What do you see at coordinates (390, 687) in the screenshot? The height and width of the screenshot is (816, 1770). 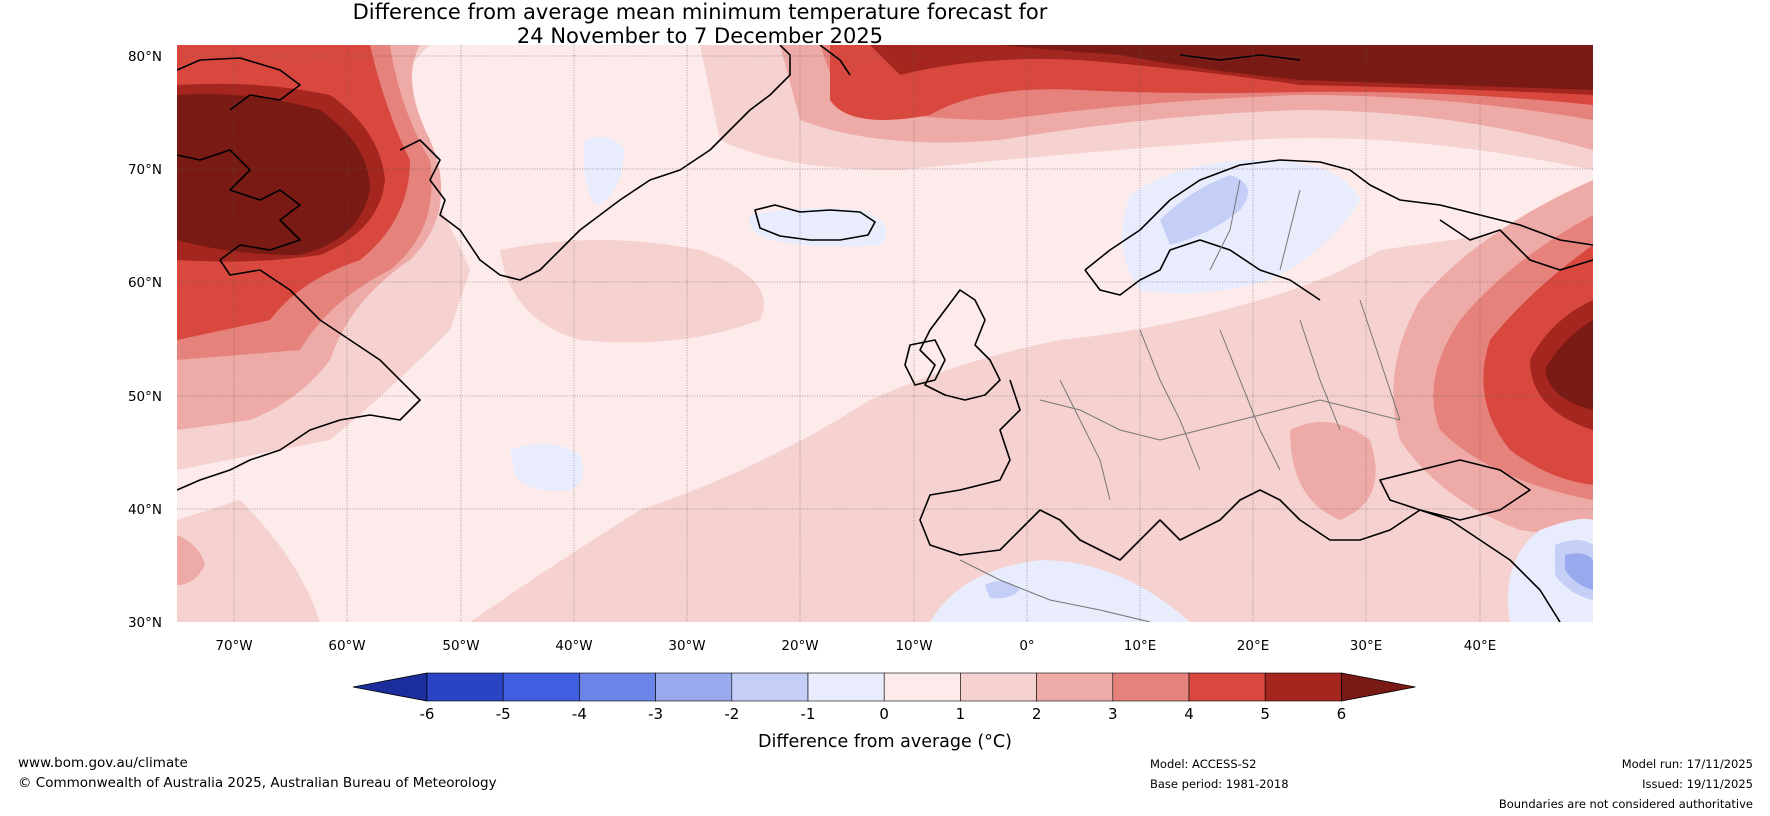 I see `colorbar-extend-low` at bounding box center [390, 687].